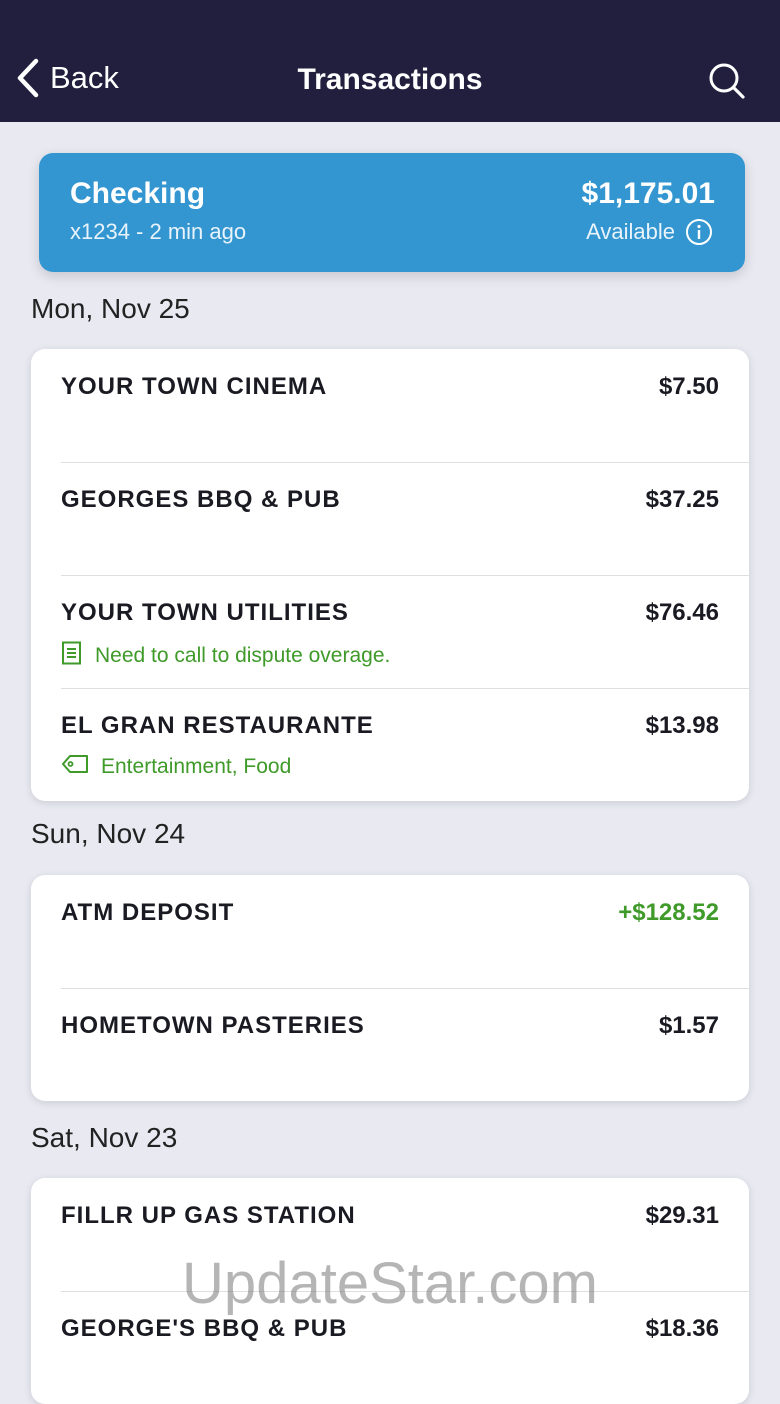 The image size is (780, 1404). Describe the element at coordinates (108, 833) in the screenshot. I see `date-header: Sun, Nov 24` at that location.